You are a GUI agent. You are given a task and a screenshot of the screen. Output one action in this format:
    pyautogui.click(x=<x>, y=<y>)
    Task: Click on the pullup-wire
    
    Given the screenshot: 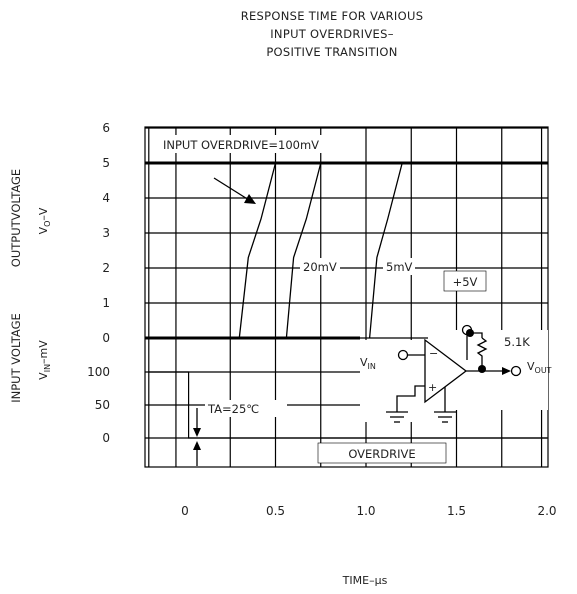 What is the action you would take?
    pyautogui.click(x=476, y=335)
    